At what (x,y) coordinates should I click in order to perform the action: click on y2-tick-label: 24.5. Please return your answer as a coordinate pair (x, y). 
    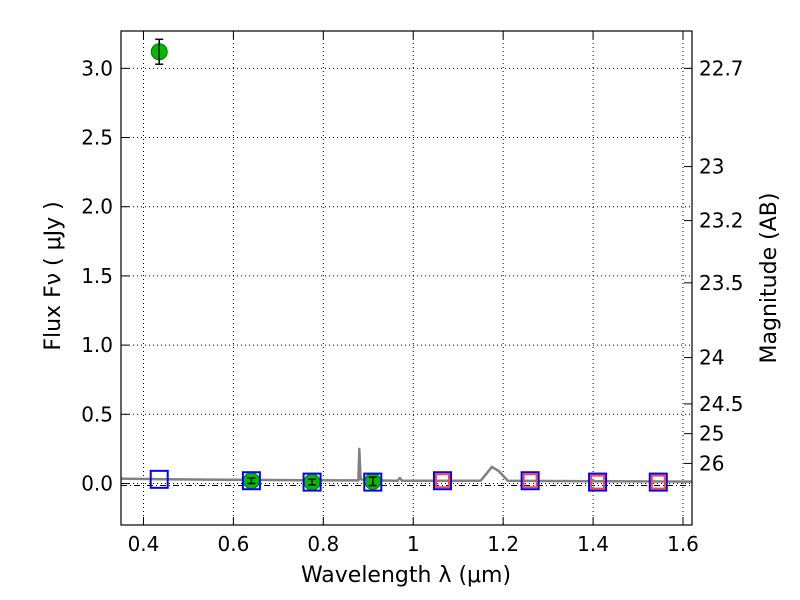
    Looking at the image, I should click on (721, 404).